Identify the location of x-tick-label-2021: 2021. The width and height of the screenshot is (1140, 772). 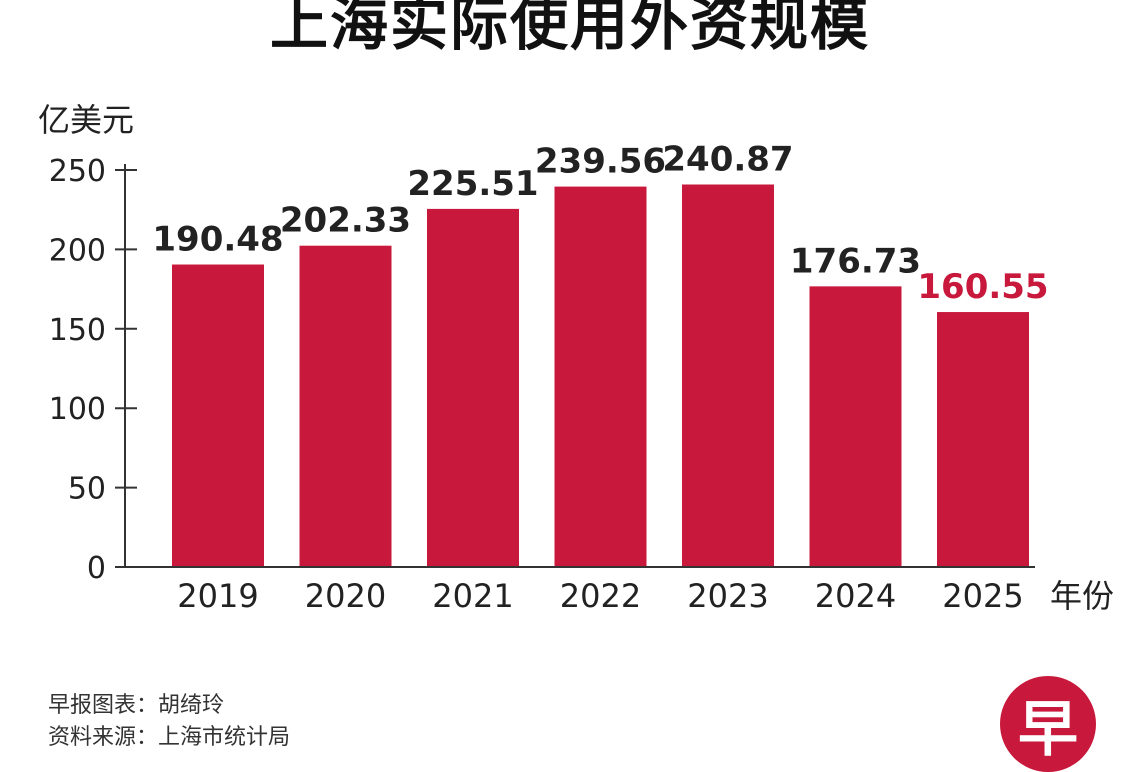
(472, 596).